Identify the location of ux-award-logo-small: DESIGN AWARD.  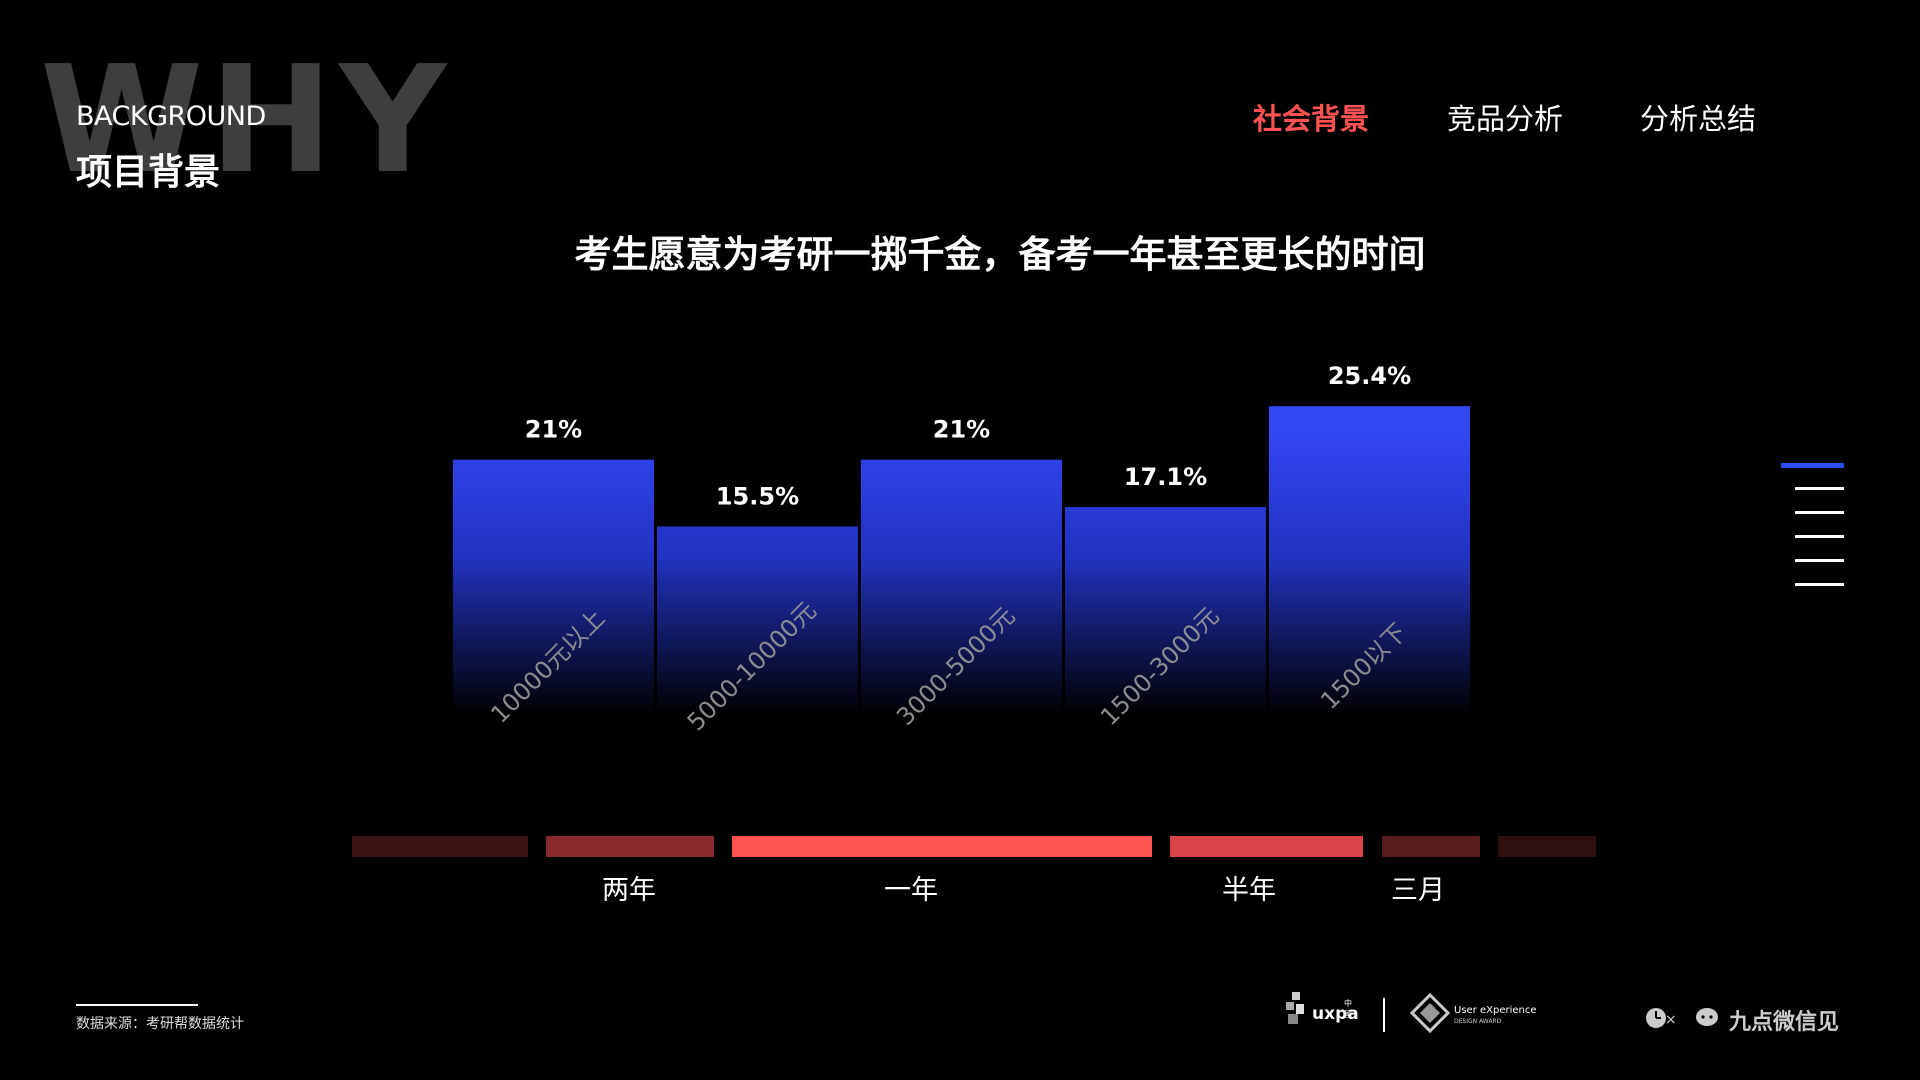
(1478, 1021).